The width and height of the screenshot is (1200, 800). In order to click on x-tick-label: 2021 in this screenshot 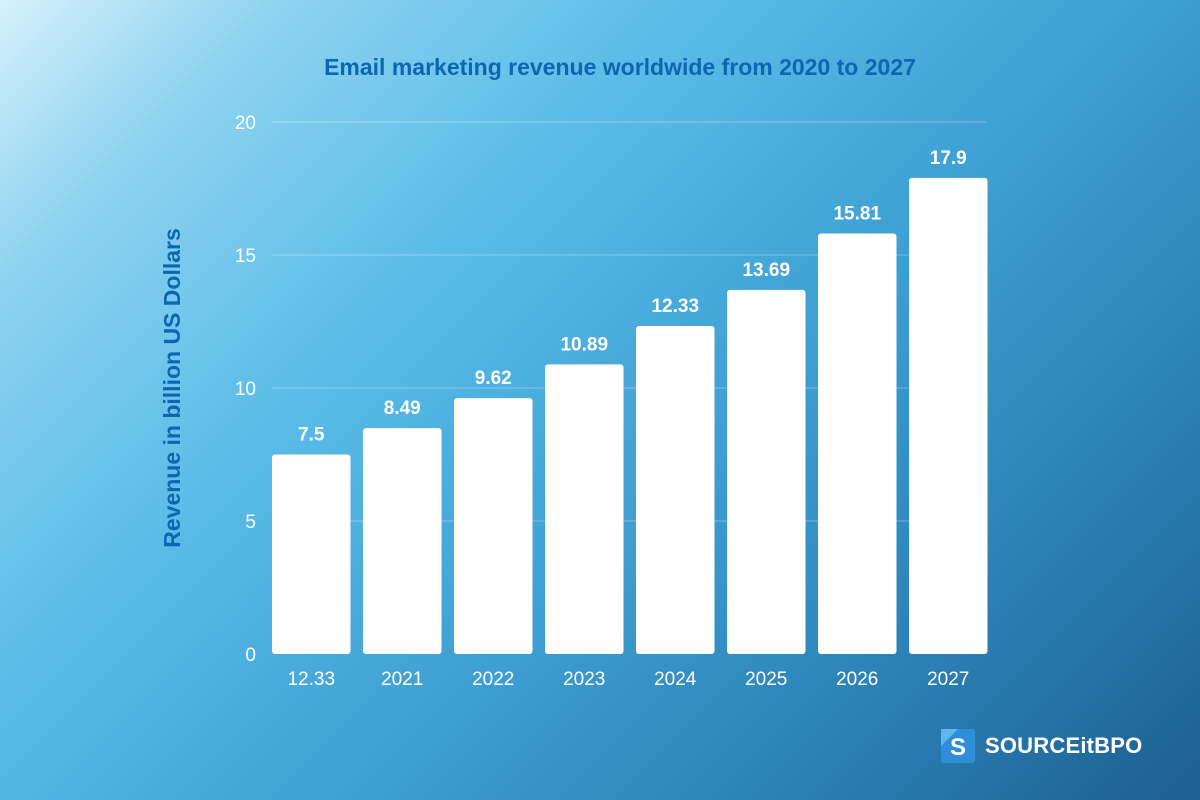, I will do `click(402, 679)`.